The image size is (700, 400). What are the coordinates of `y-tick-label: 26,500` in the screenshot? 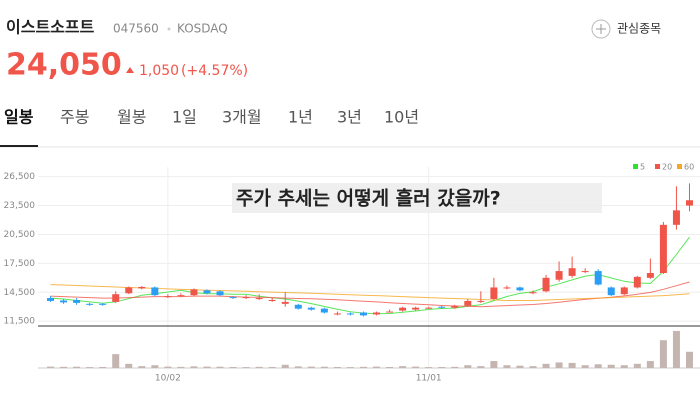 It's located at (20, 177).